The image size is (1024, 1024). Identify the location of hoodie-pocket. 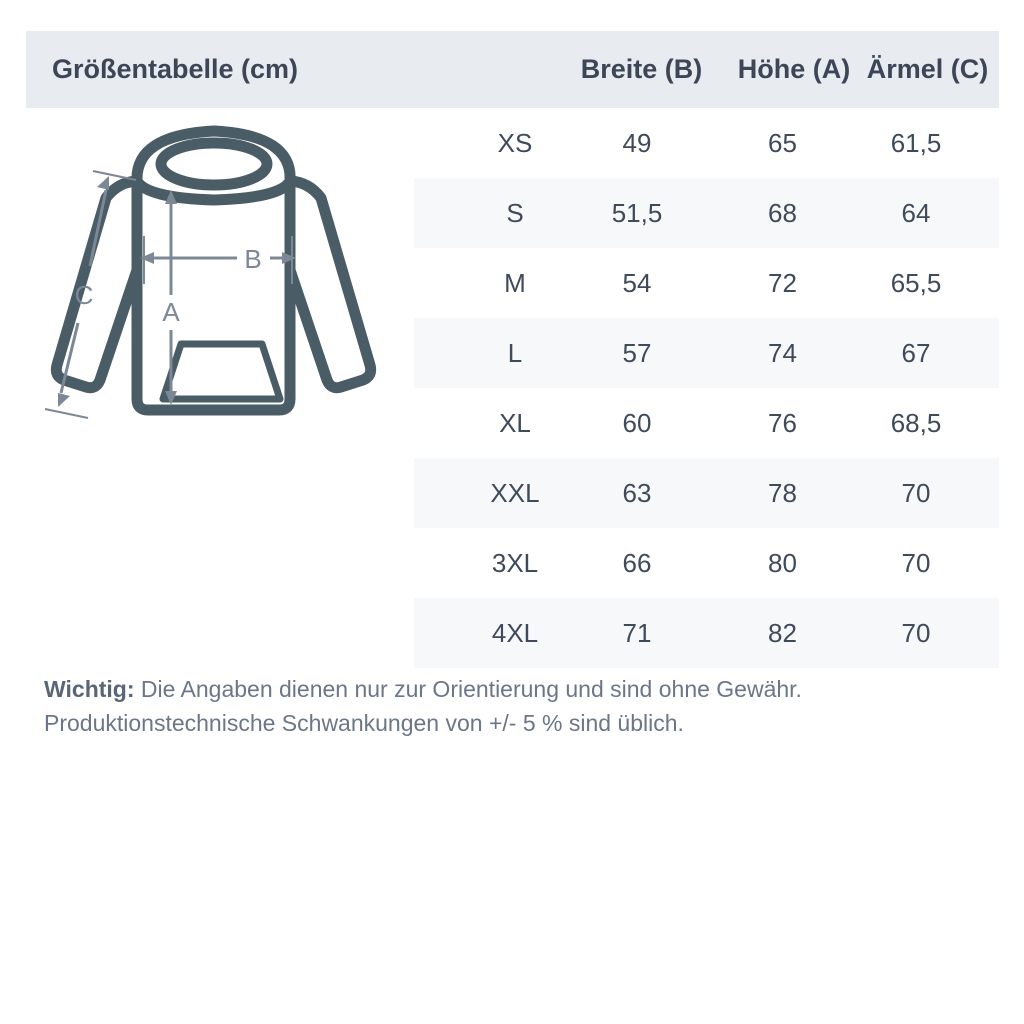
(221, 371).